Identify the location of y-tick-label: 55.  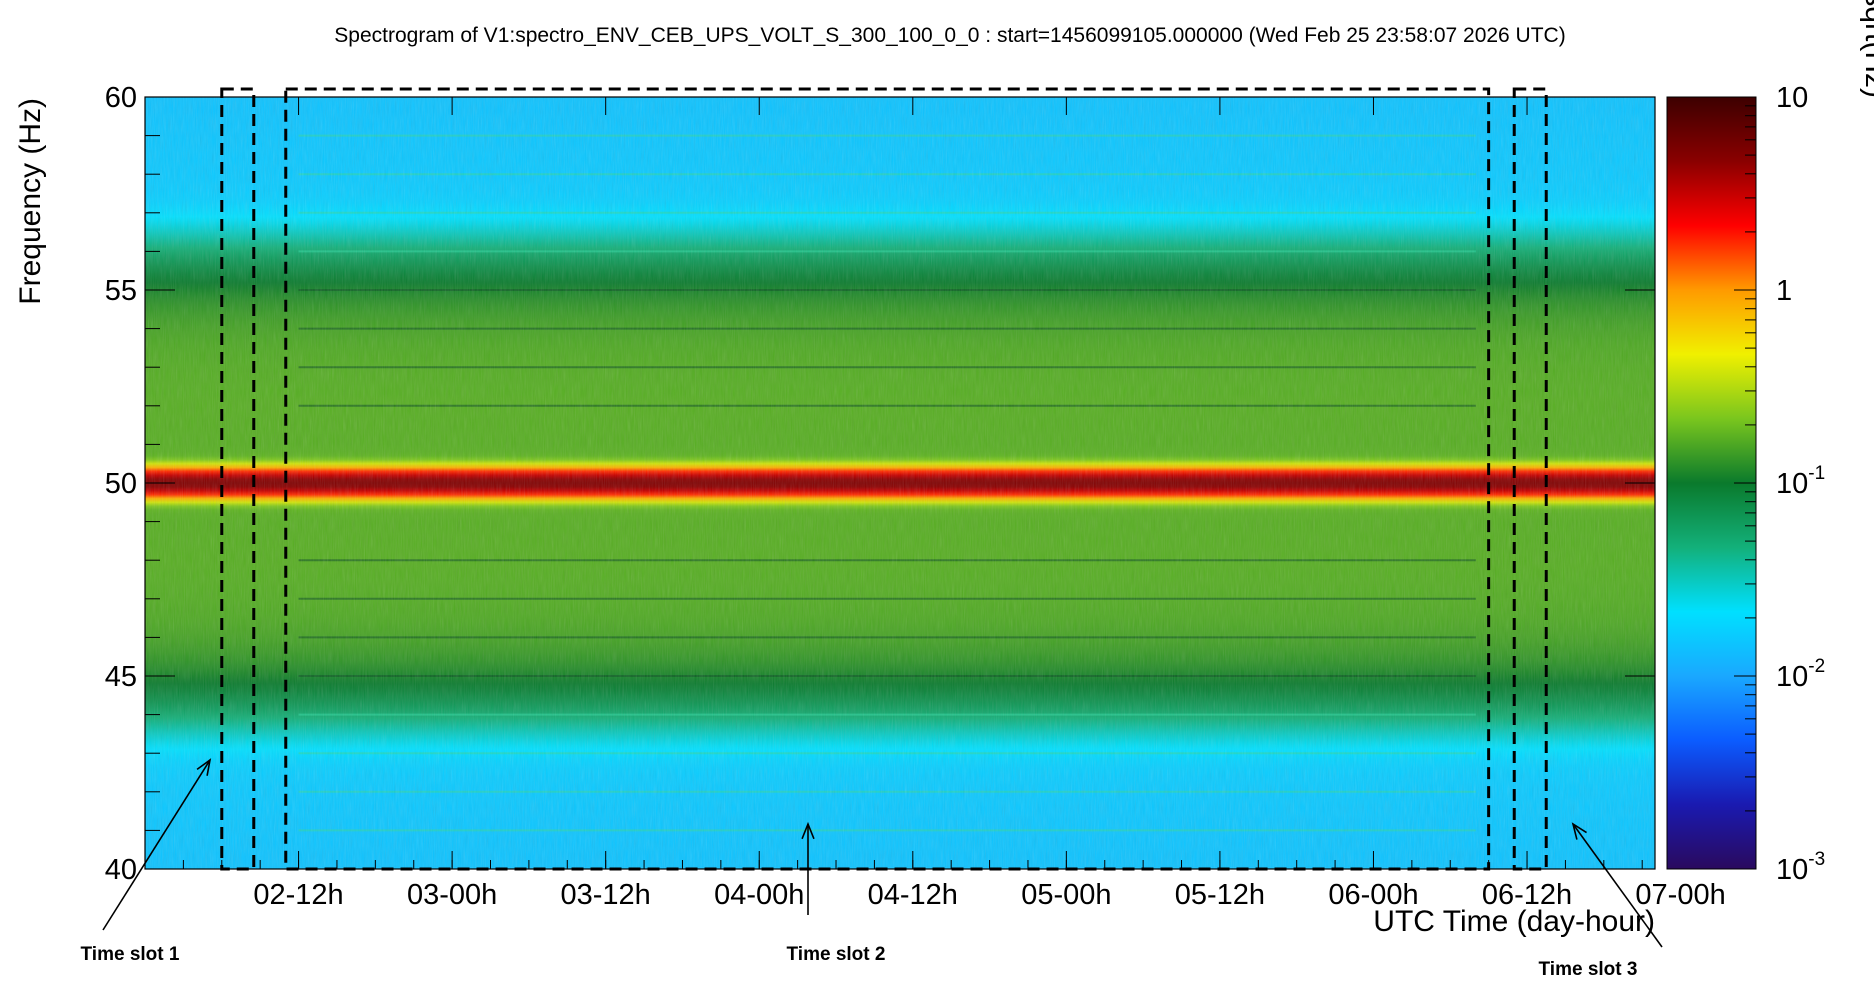
(121, 291).